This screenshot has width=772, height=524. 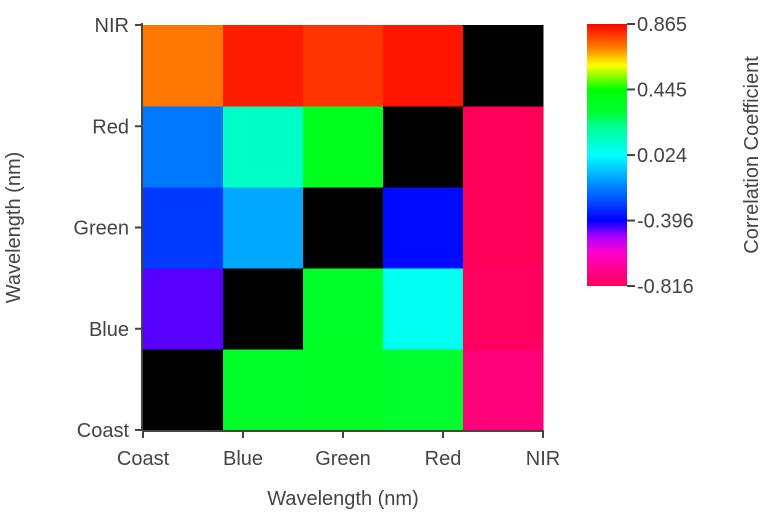 I want to click on heatmap-cell-coast-coast, so click(x=183, y=390).